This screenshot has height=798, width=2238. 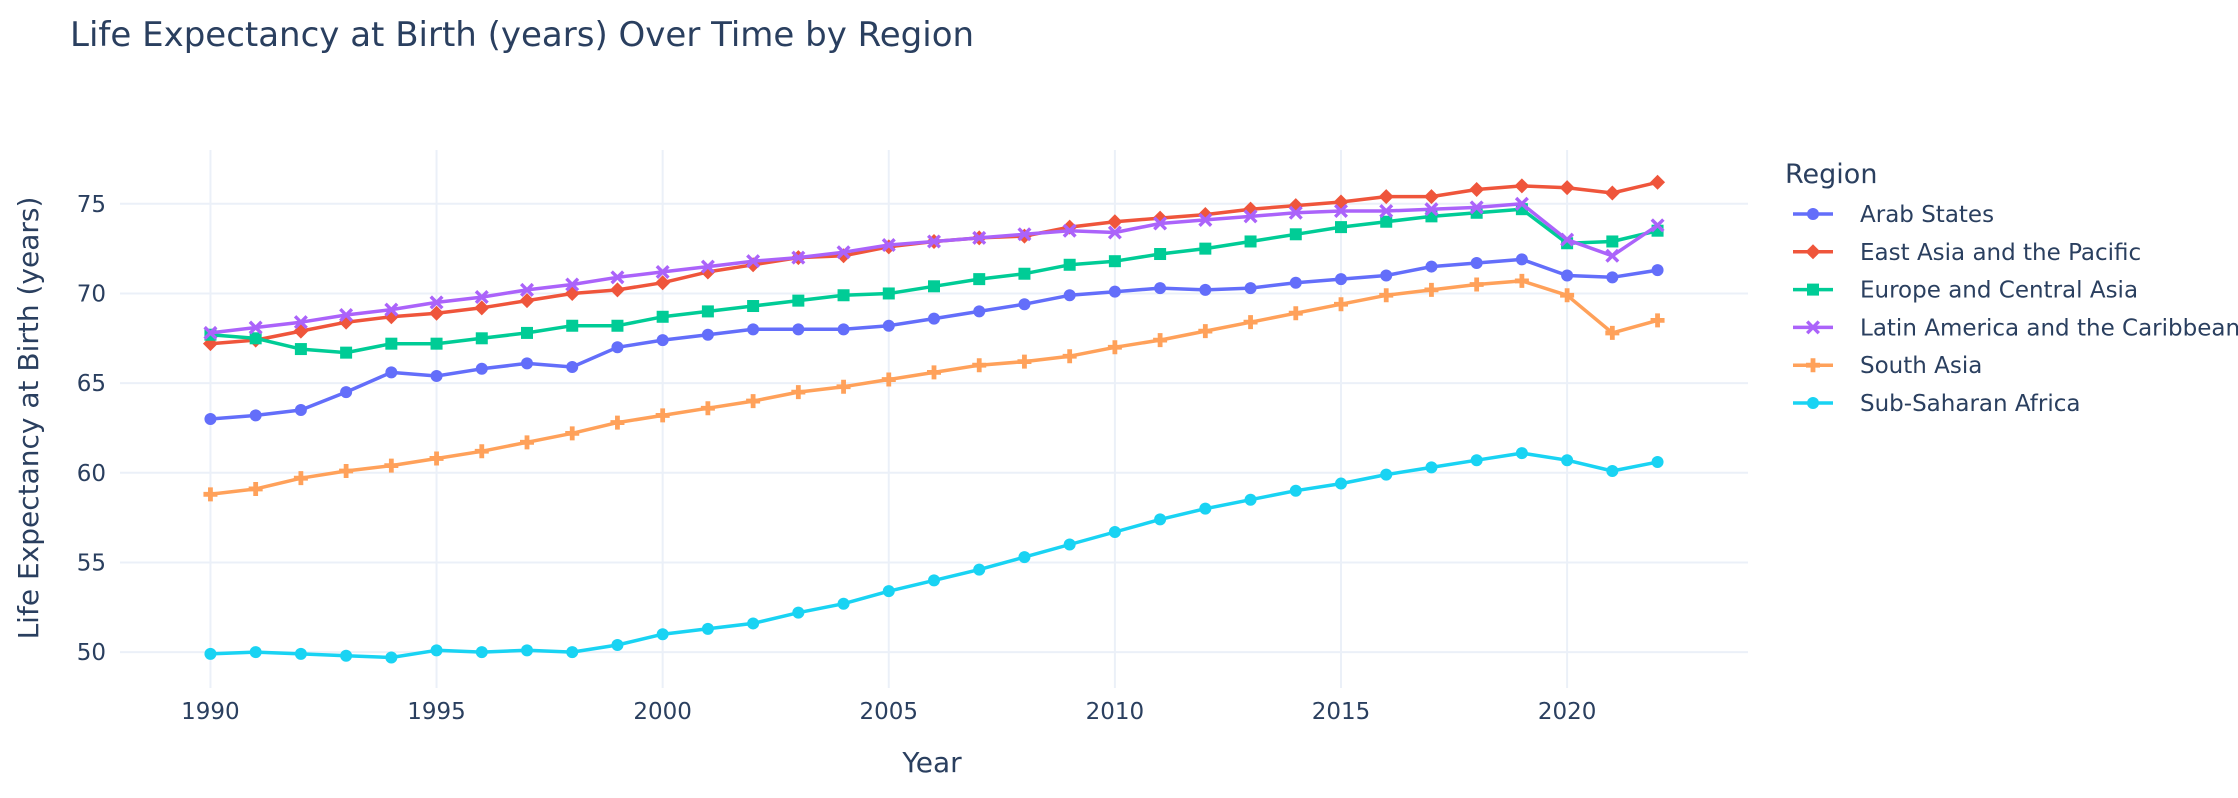 What do you see at coordinates (2015, 328) in the screenshot?
I see `legend-item-latin-america-and-the-caribbean: Latin America and the Caribbean` at bounding box center [2015, 328].